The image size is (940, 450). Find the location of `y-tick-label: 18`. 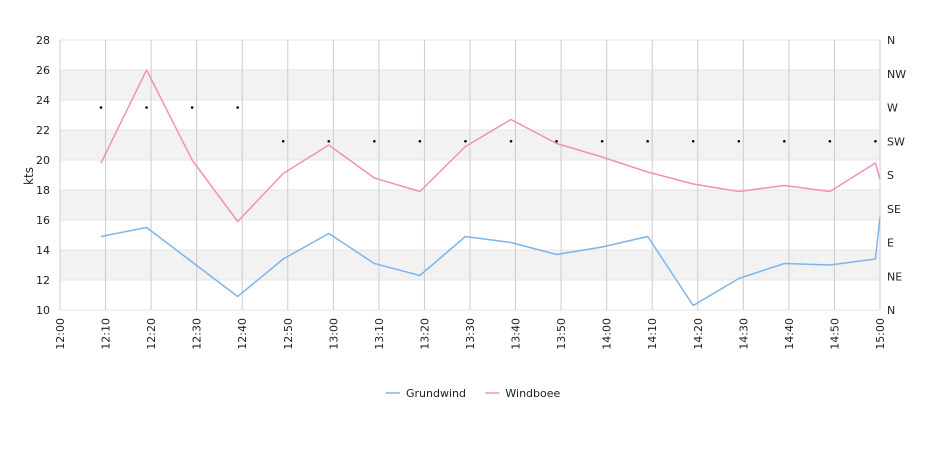

y-tick-label: 18 is located at coordinates (43, 190).